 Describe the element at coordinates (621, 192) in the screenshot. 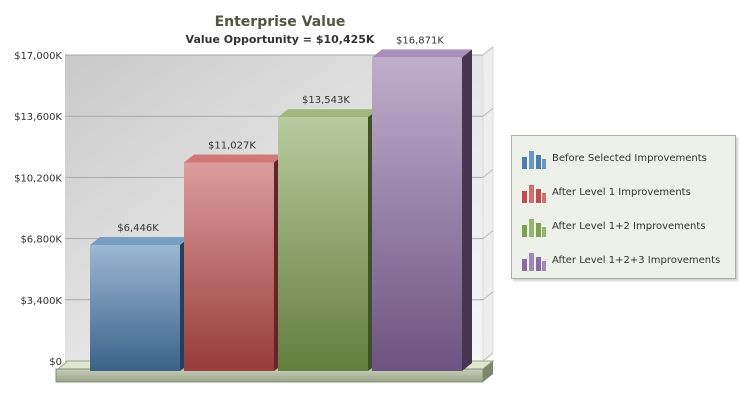

I see `legend-label: After Level 1 Improvements` at that location.